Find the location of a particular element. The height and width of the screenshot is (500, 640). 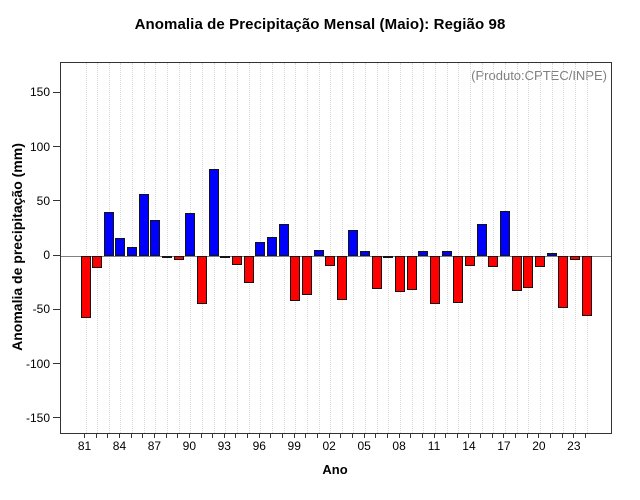

bar-1983 is located at coordinates (108, 234).